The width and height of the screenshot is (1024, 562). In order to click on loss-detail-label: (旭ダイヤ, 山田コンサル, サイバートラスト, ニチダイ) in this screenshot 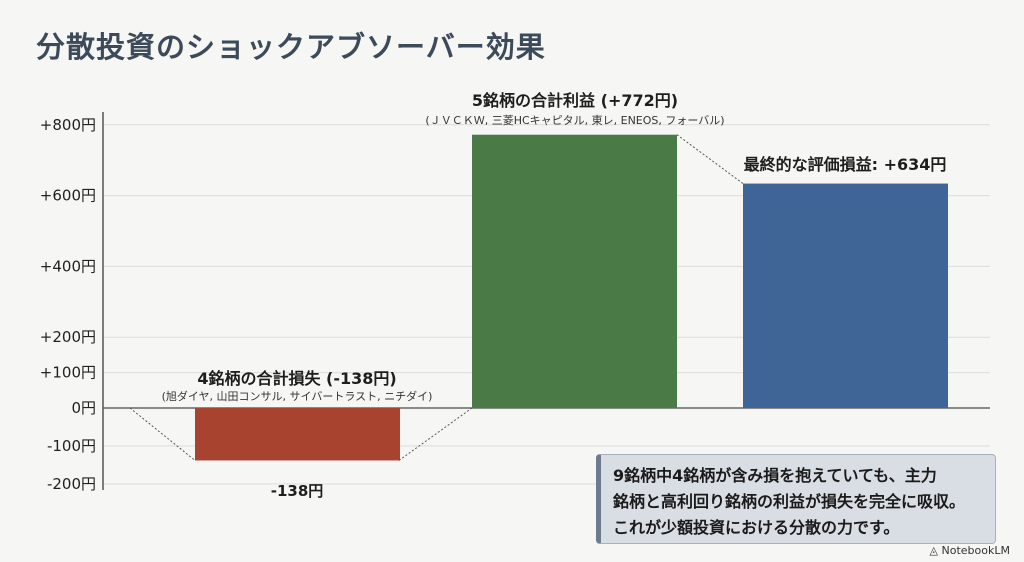, I will do `click(297, 396)`.